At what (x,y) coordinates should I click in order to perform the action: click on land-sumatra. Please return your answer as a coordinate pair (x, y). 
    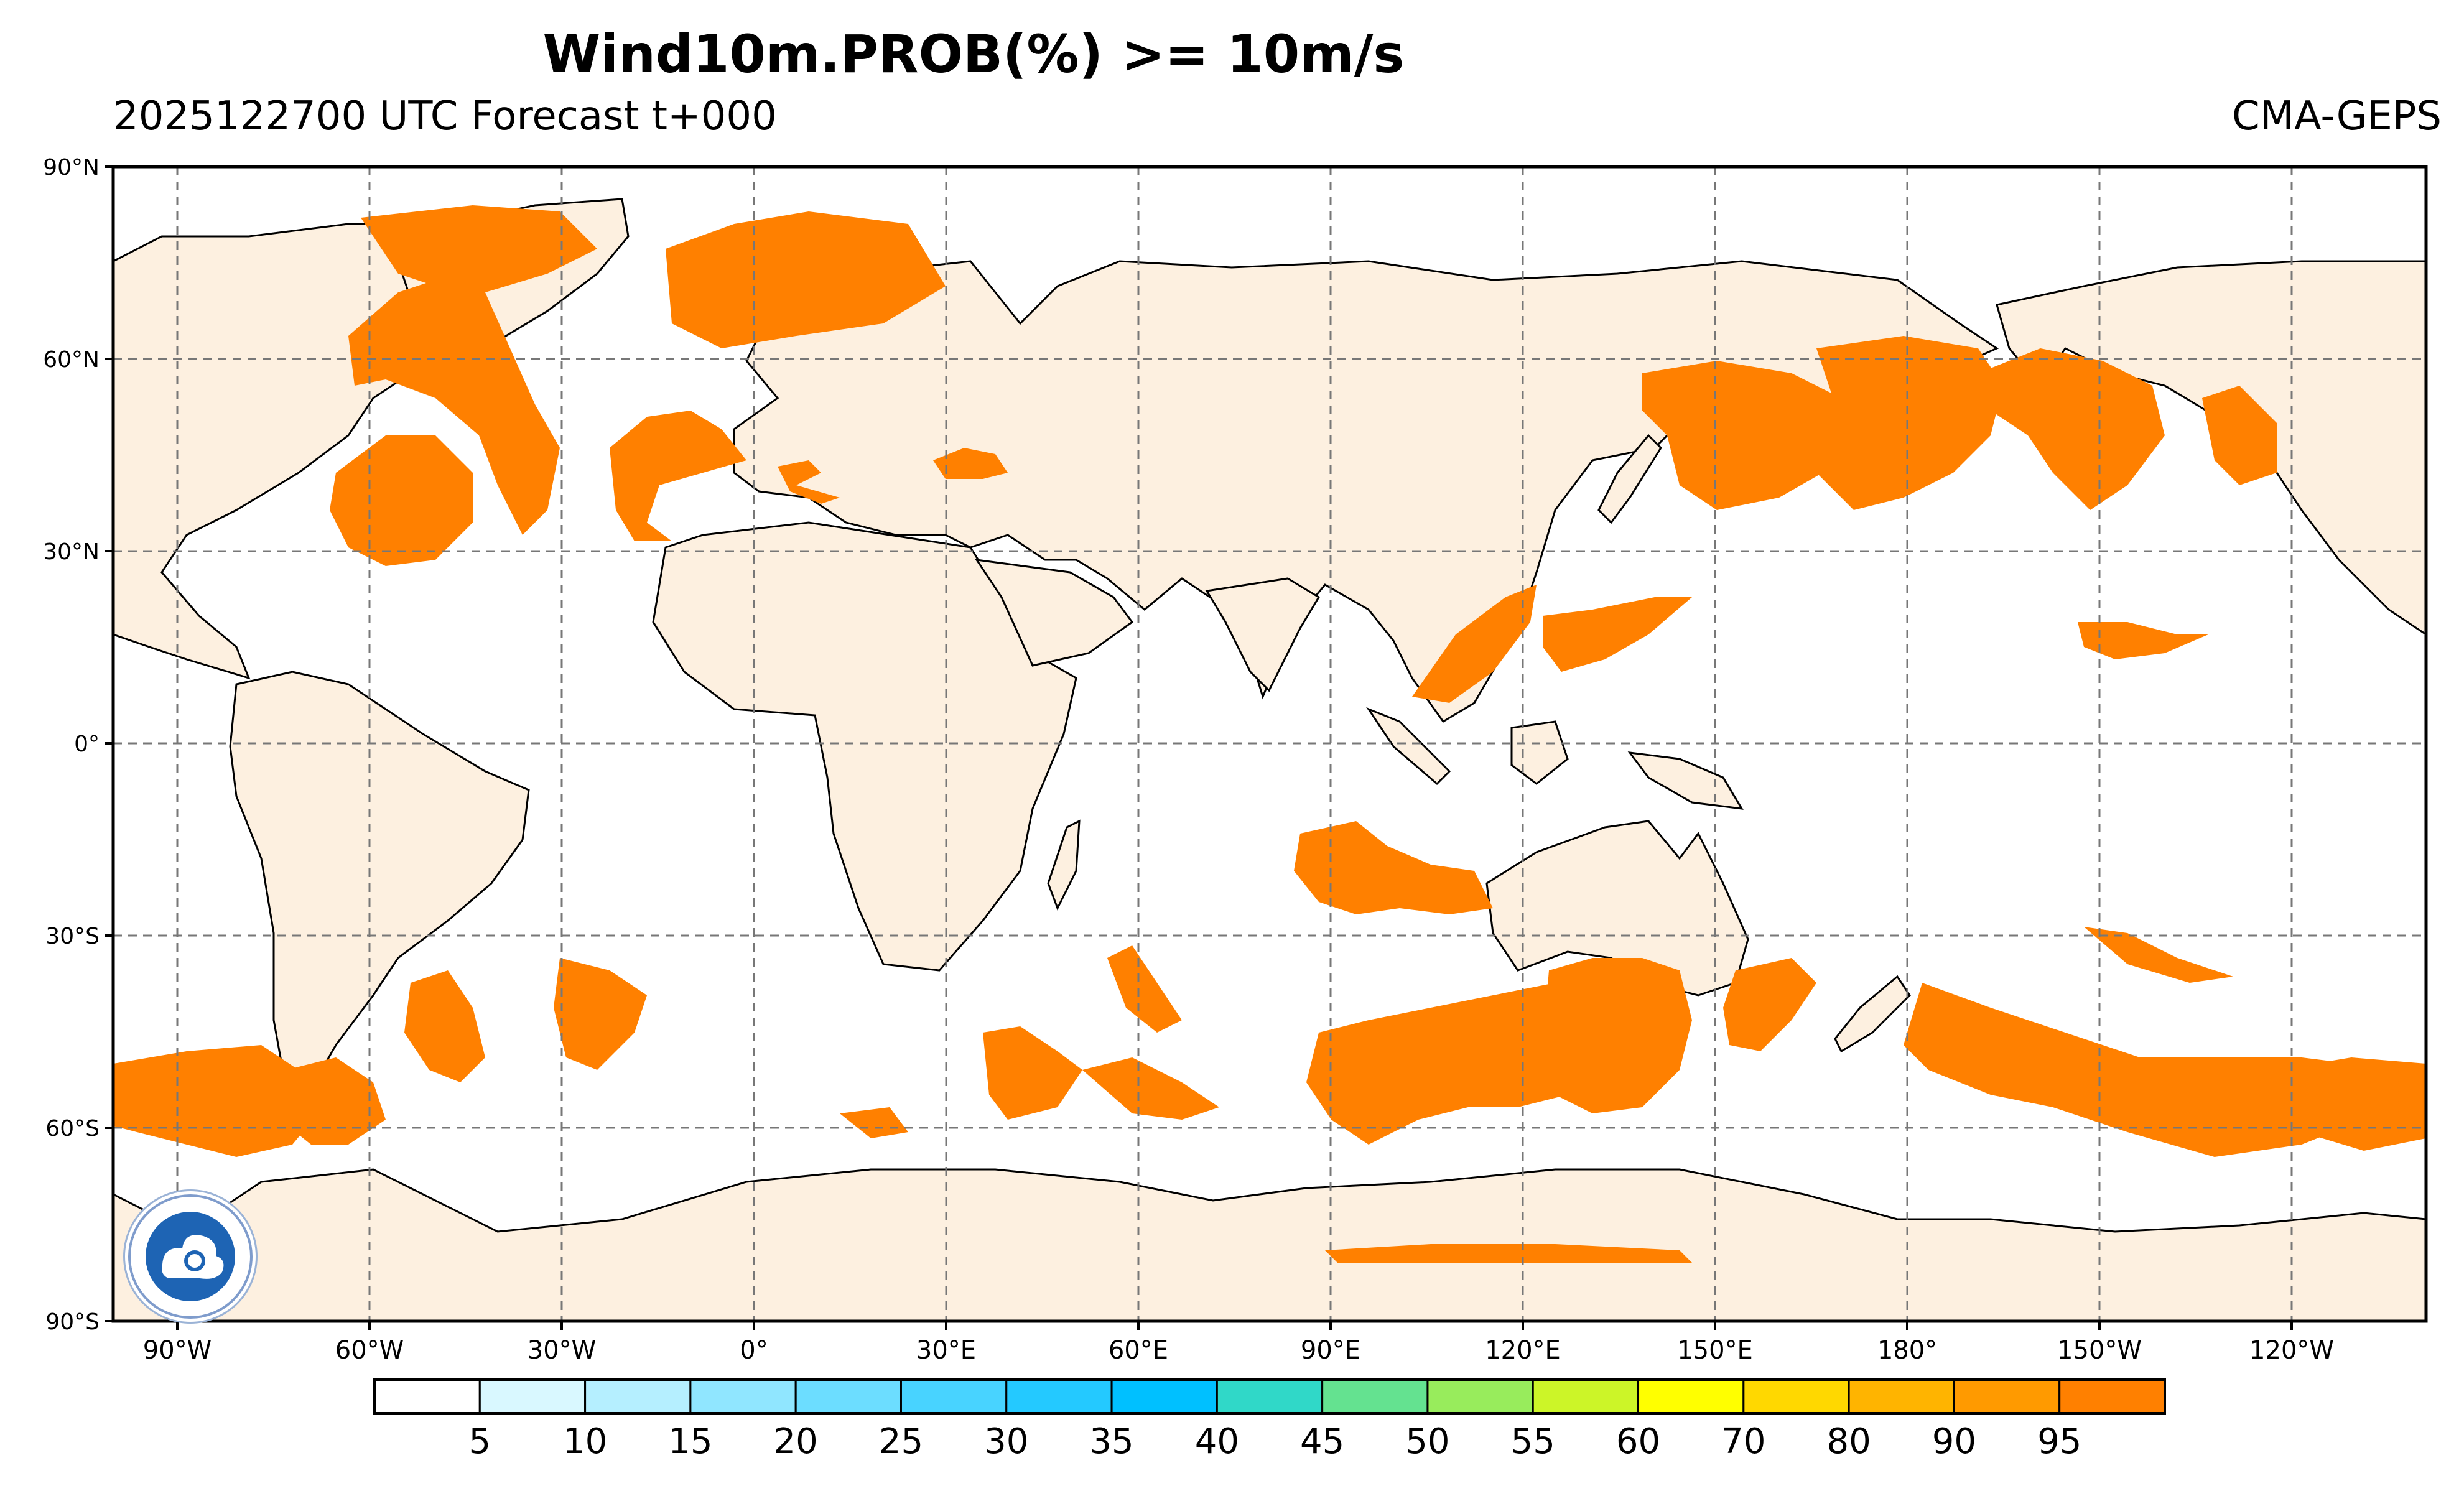
    Looking at the image, I should click on (1408, 747).